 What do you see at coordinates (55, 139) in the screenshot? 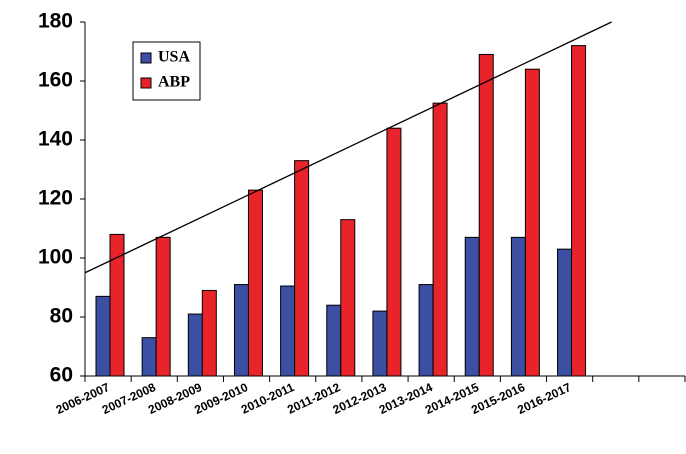
I see `y-tick-label: 140` at bounding box center [55, 139].